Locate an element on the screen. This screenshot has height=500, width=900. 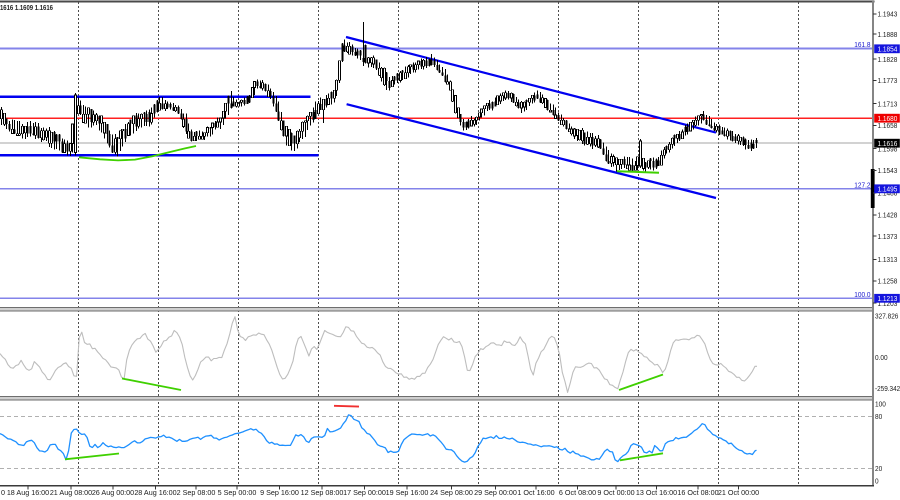
svg-text: 28 Aug 16:00 is located at coordinates (155, 492).